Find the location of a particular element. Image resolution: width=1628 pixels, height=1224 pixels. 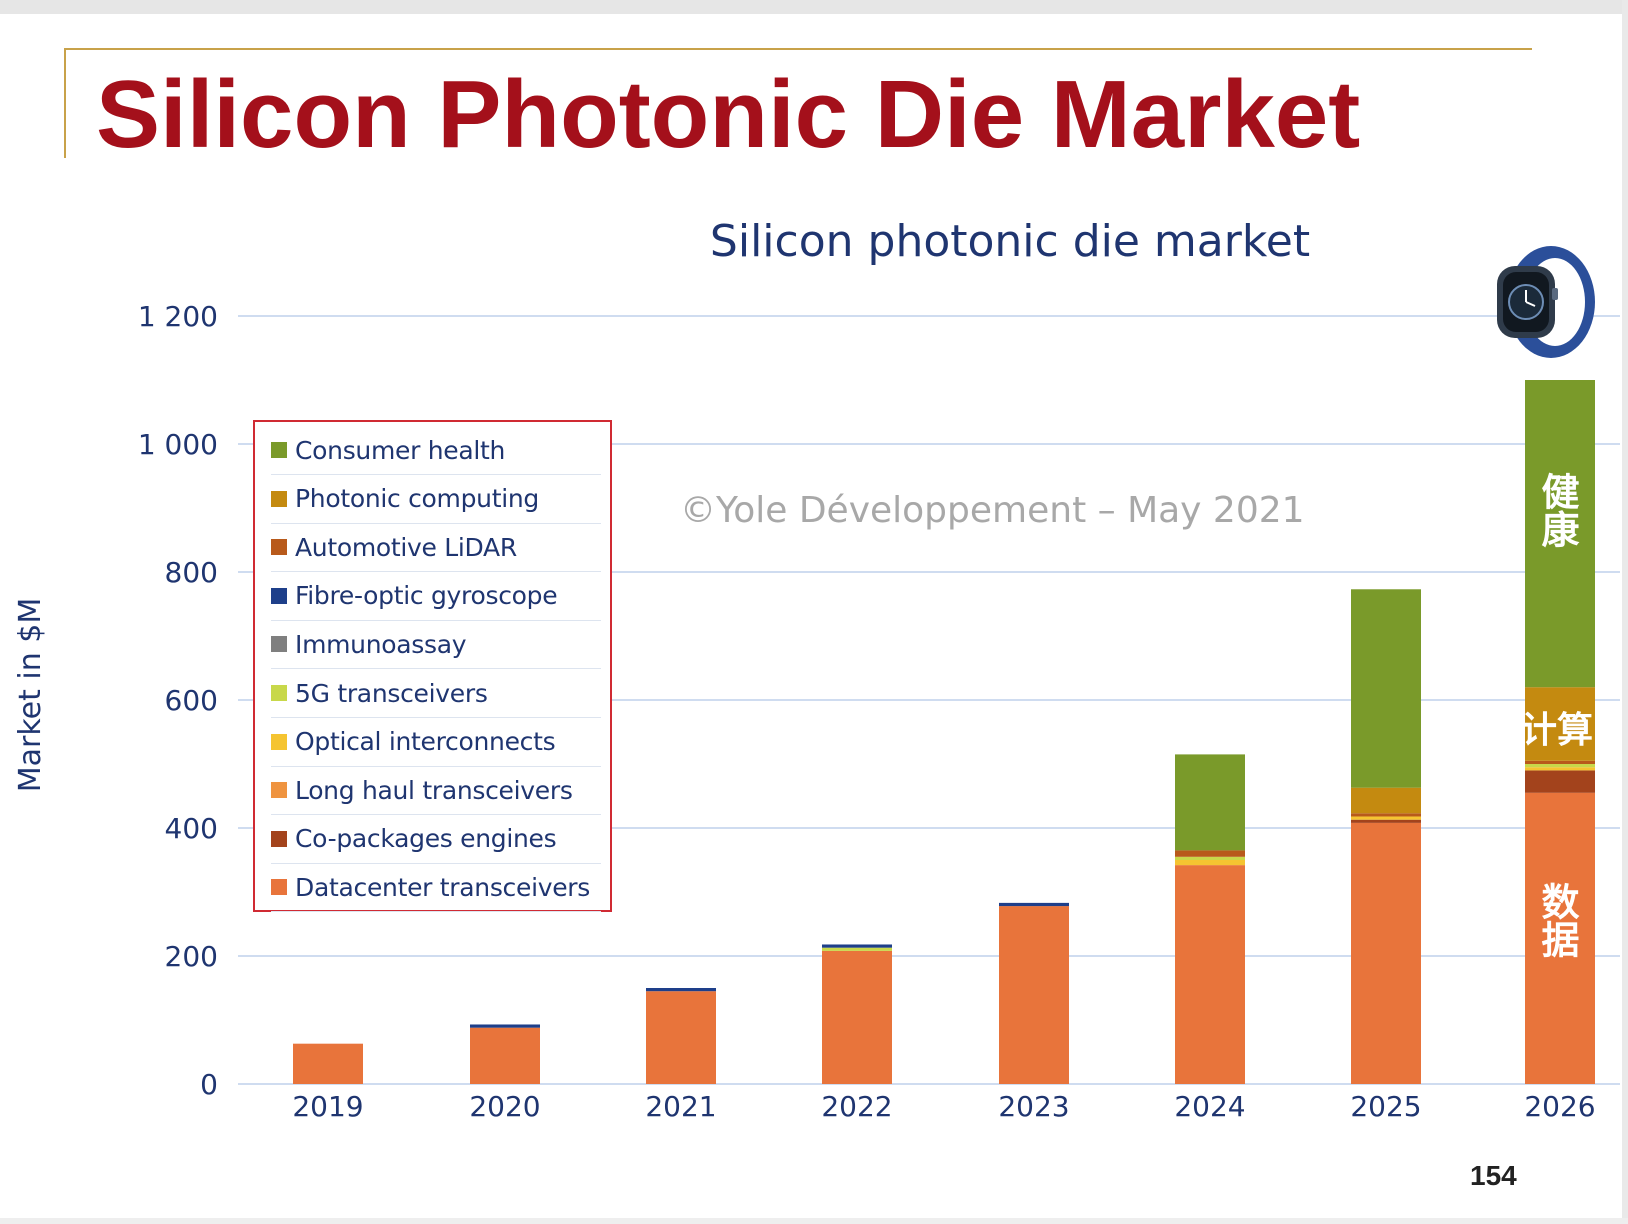

x-tick-label: 2019 is located at coordinates (327, 1106).